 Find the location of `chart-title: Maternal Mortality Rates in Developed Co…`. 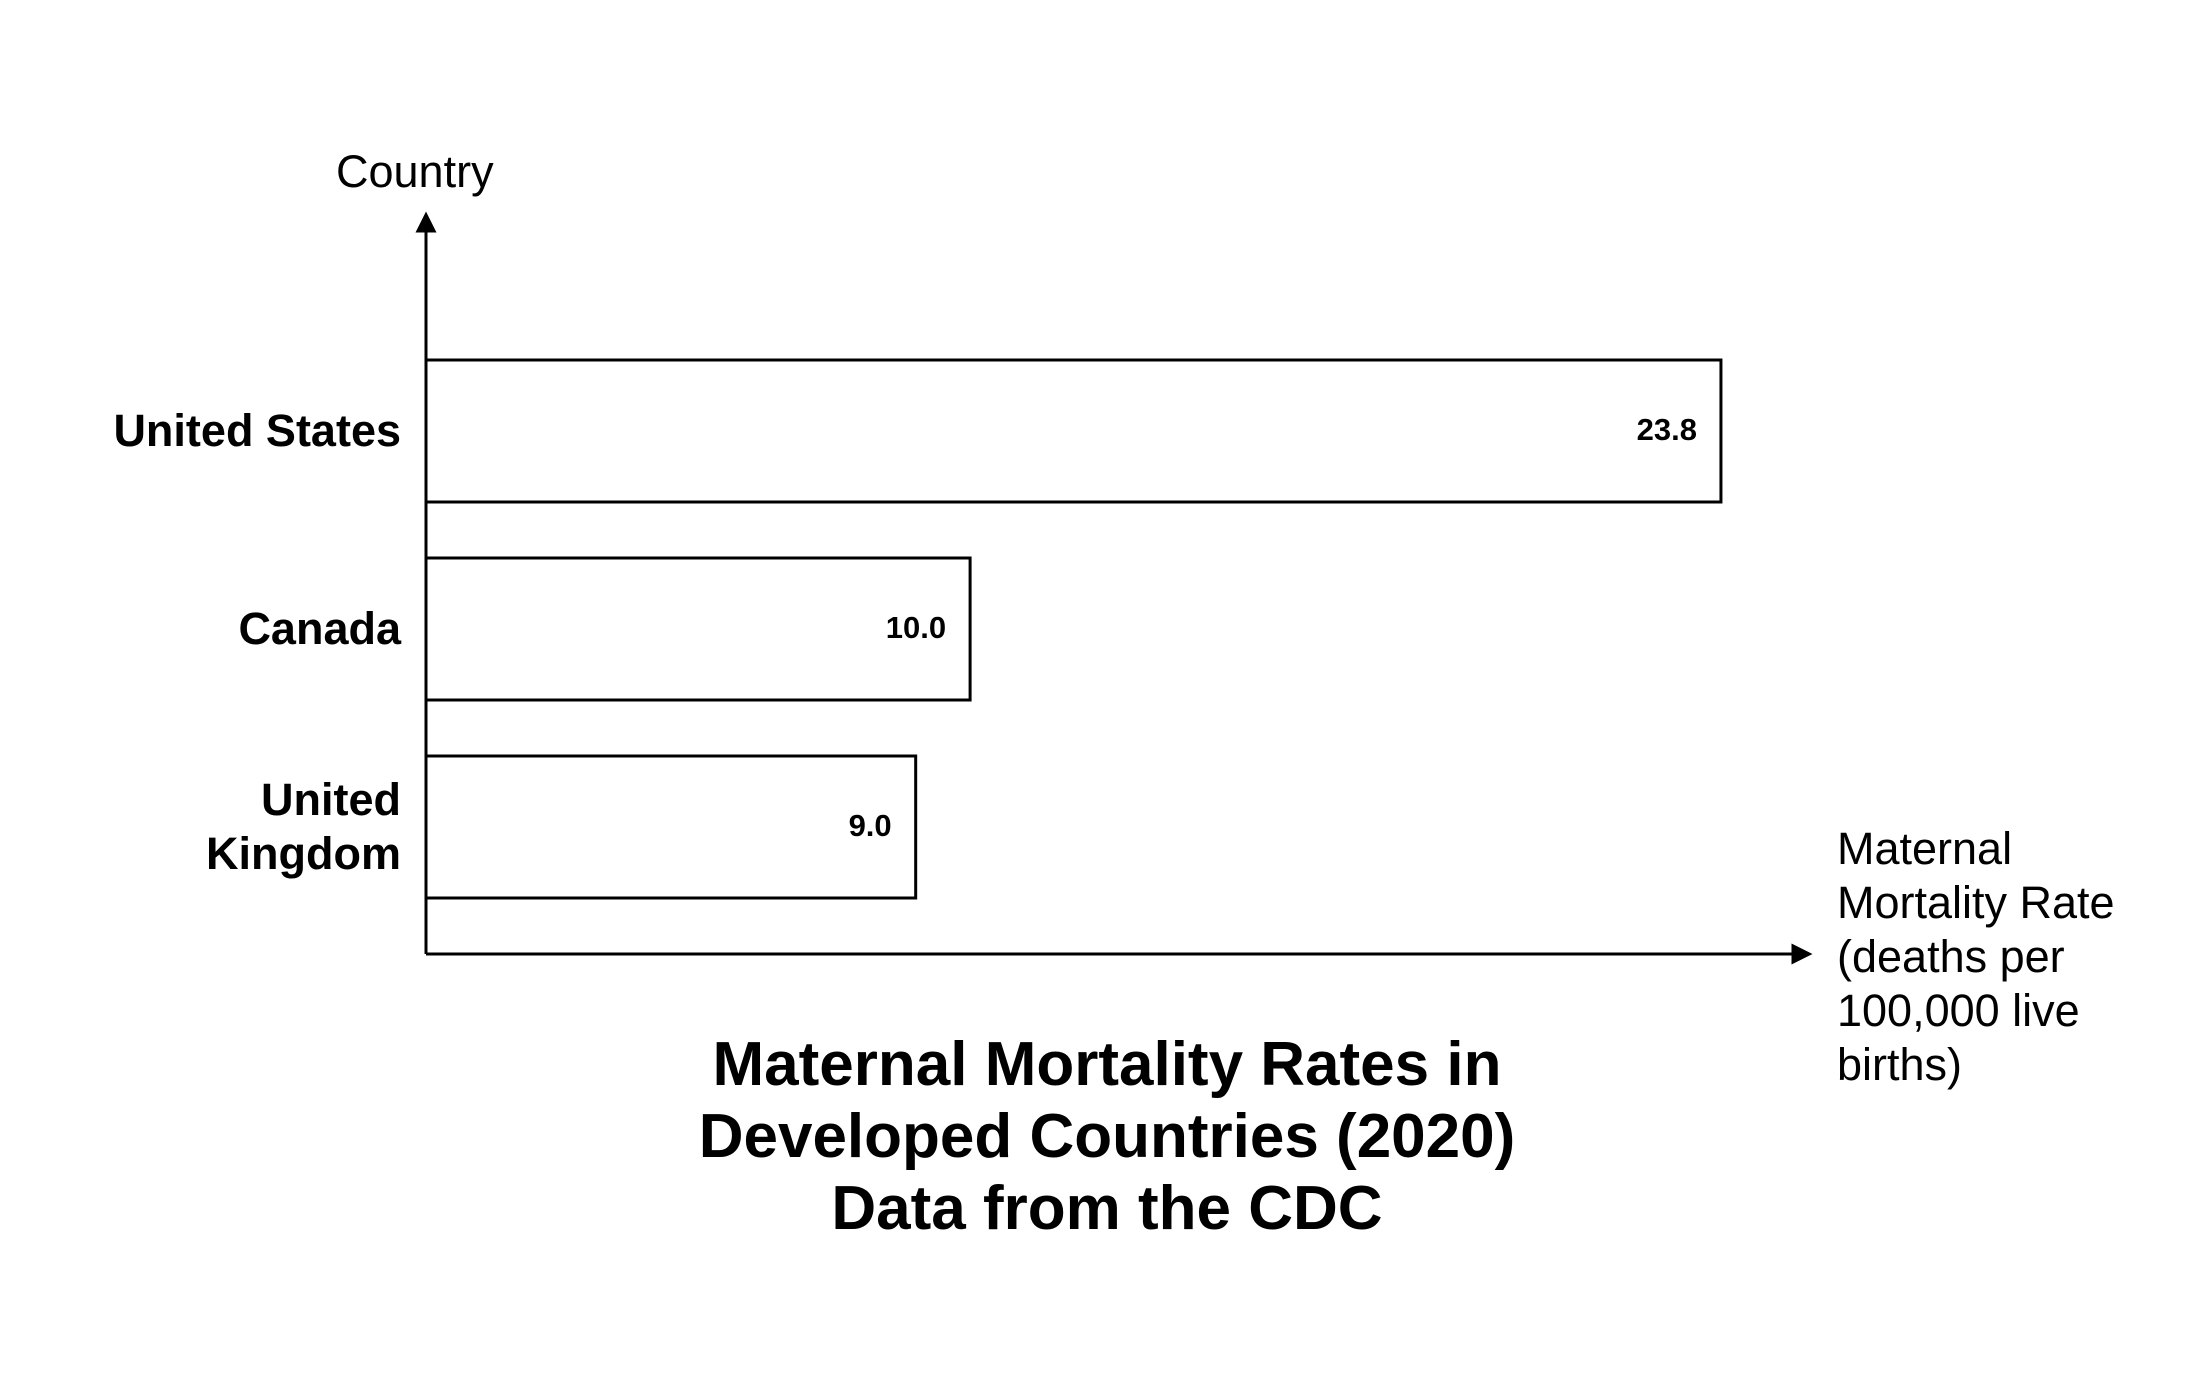

chart-title: Maternal Mortality Rates in Developed Co… is located at coordinates (1107, 1100).